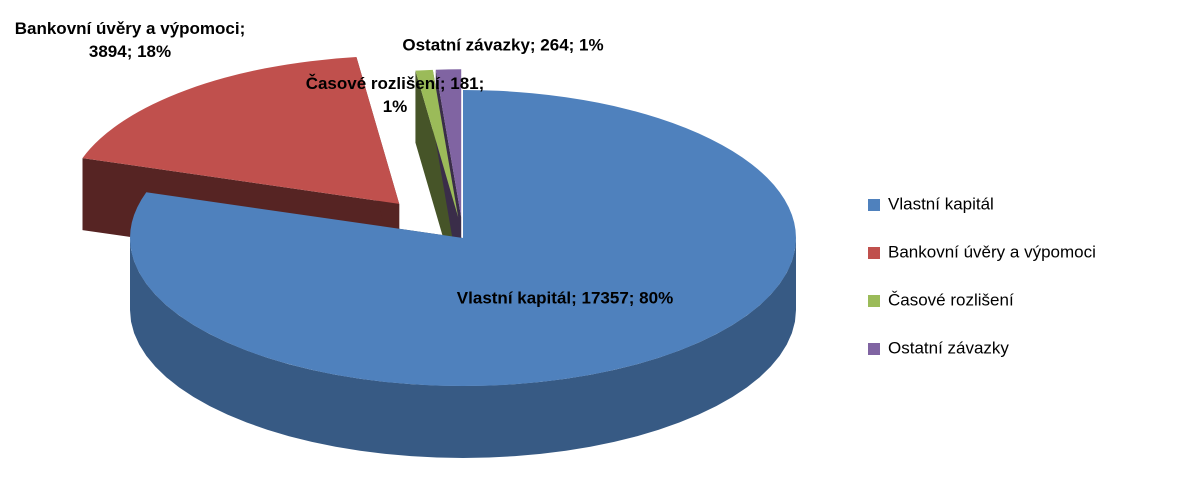 This screenshot has width=1202, height=477. I want to click on data-label: Ostatní závazky; 264; 1%, so click(503, 45).